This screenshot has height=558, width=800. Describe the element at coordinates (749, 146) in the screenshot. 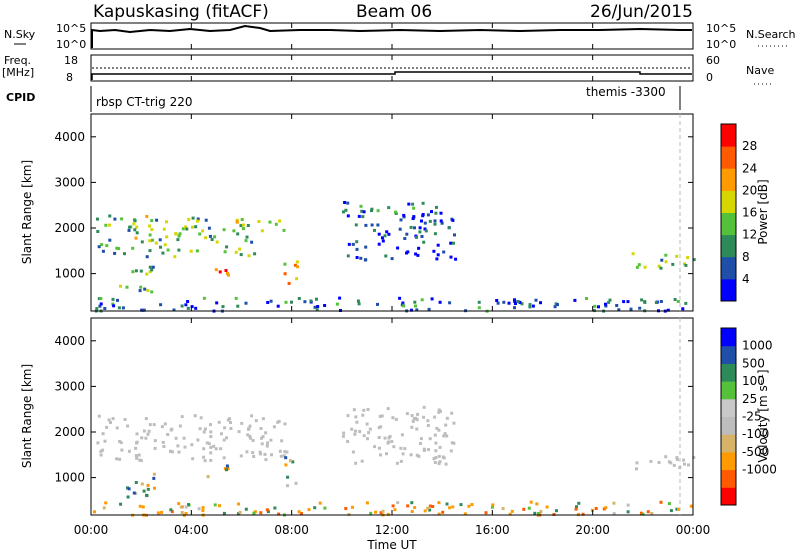

I see `colorbar-tick-label: 28` at that location.